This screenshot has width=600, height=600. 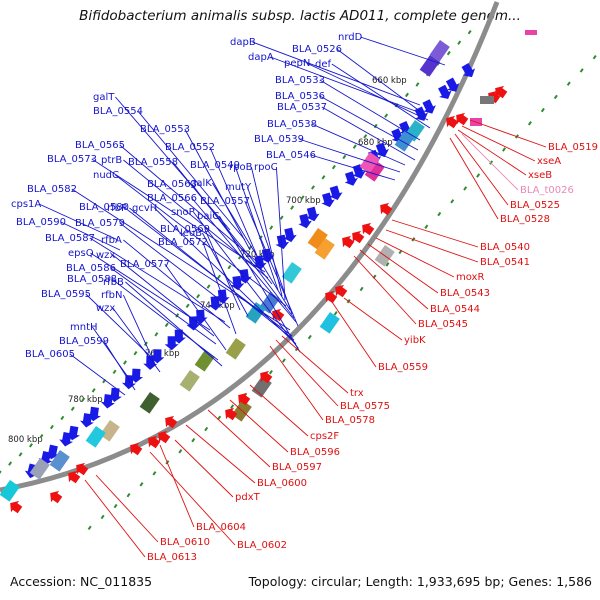 What do you see at coordinates (183, 212) in the screenshot?
I see `forward-gene-label: snoP` at bounding box center [183, 212].